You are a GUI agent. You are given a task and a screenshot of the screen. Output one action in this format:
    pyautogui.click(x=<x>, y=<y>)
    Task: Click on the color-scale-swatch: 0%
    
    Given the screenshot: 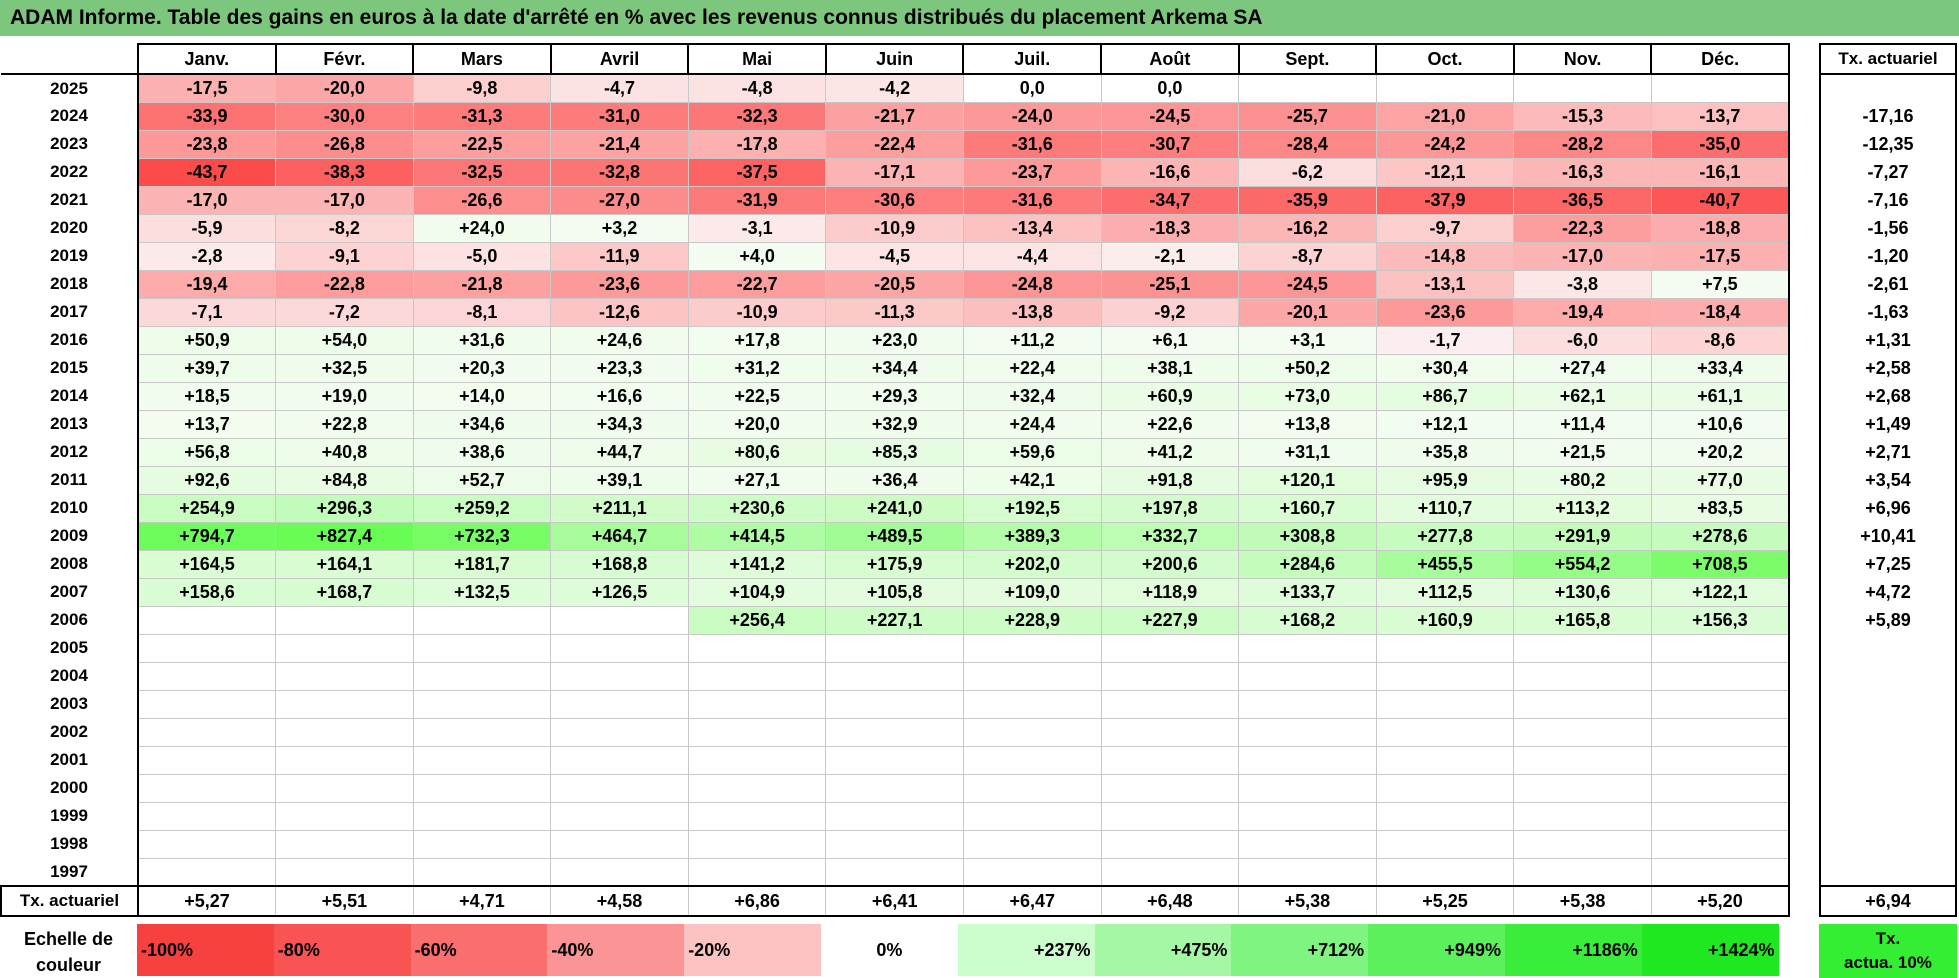 What is the action you would take?
    pyautogui.click(x=889, y=950)
    